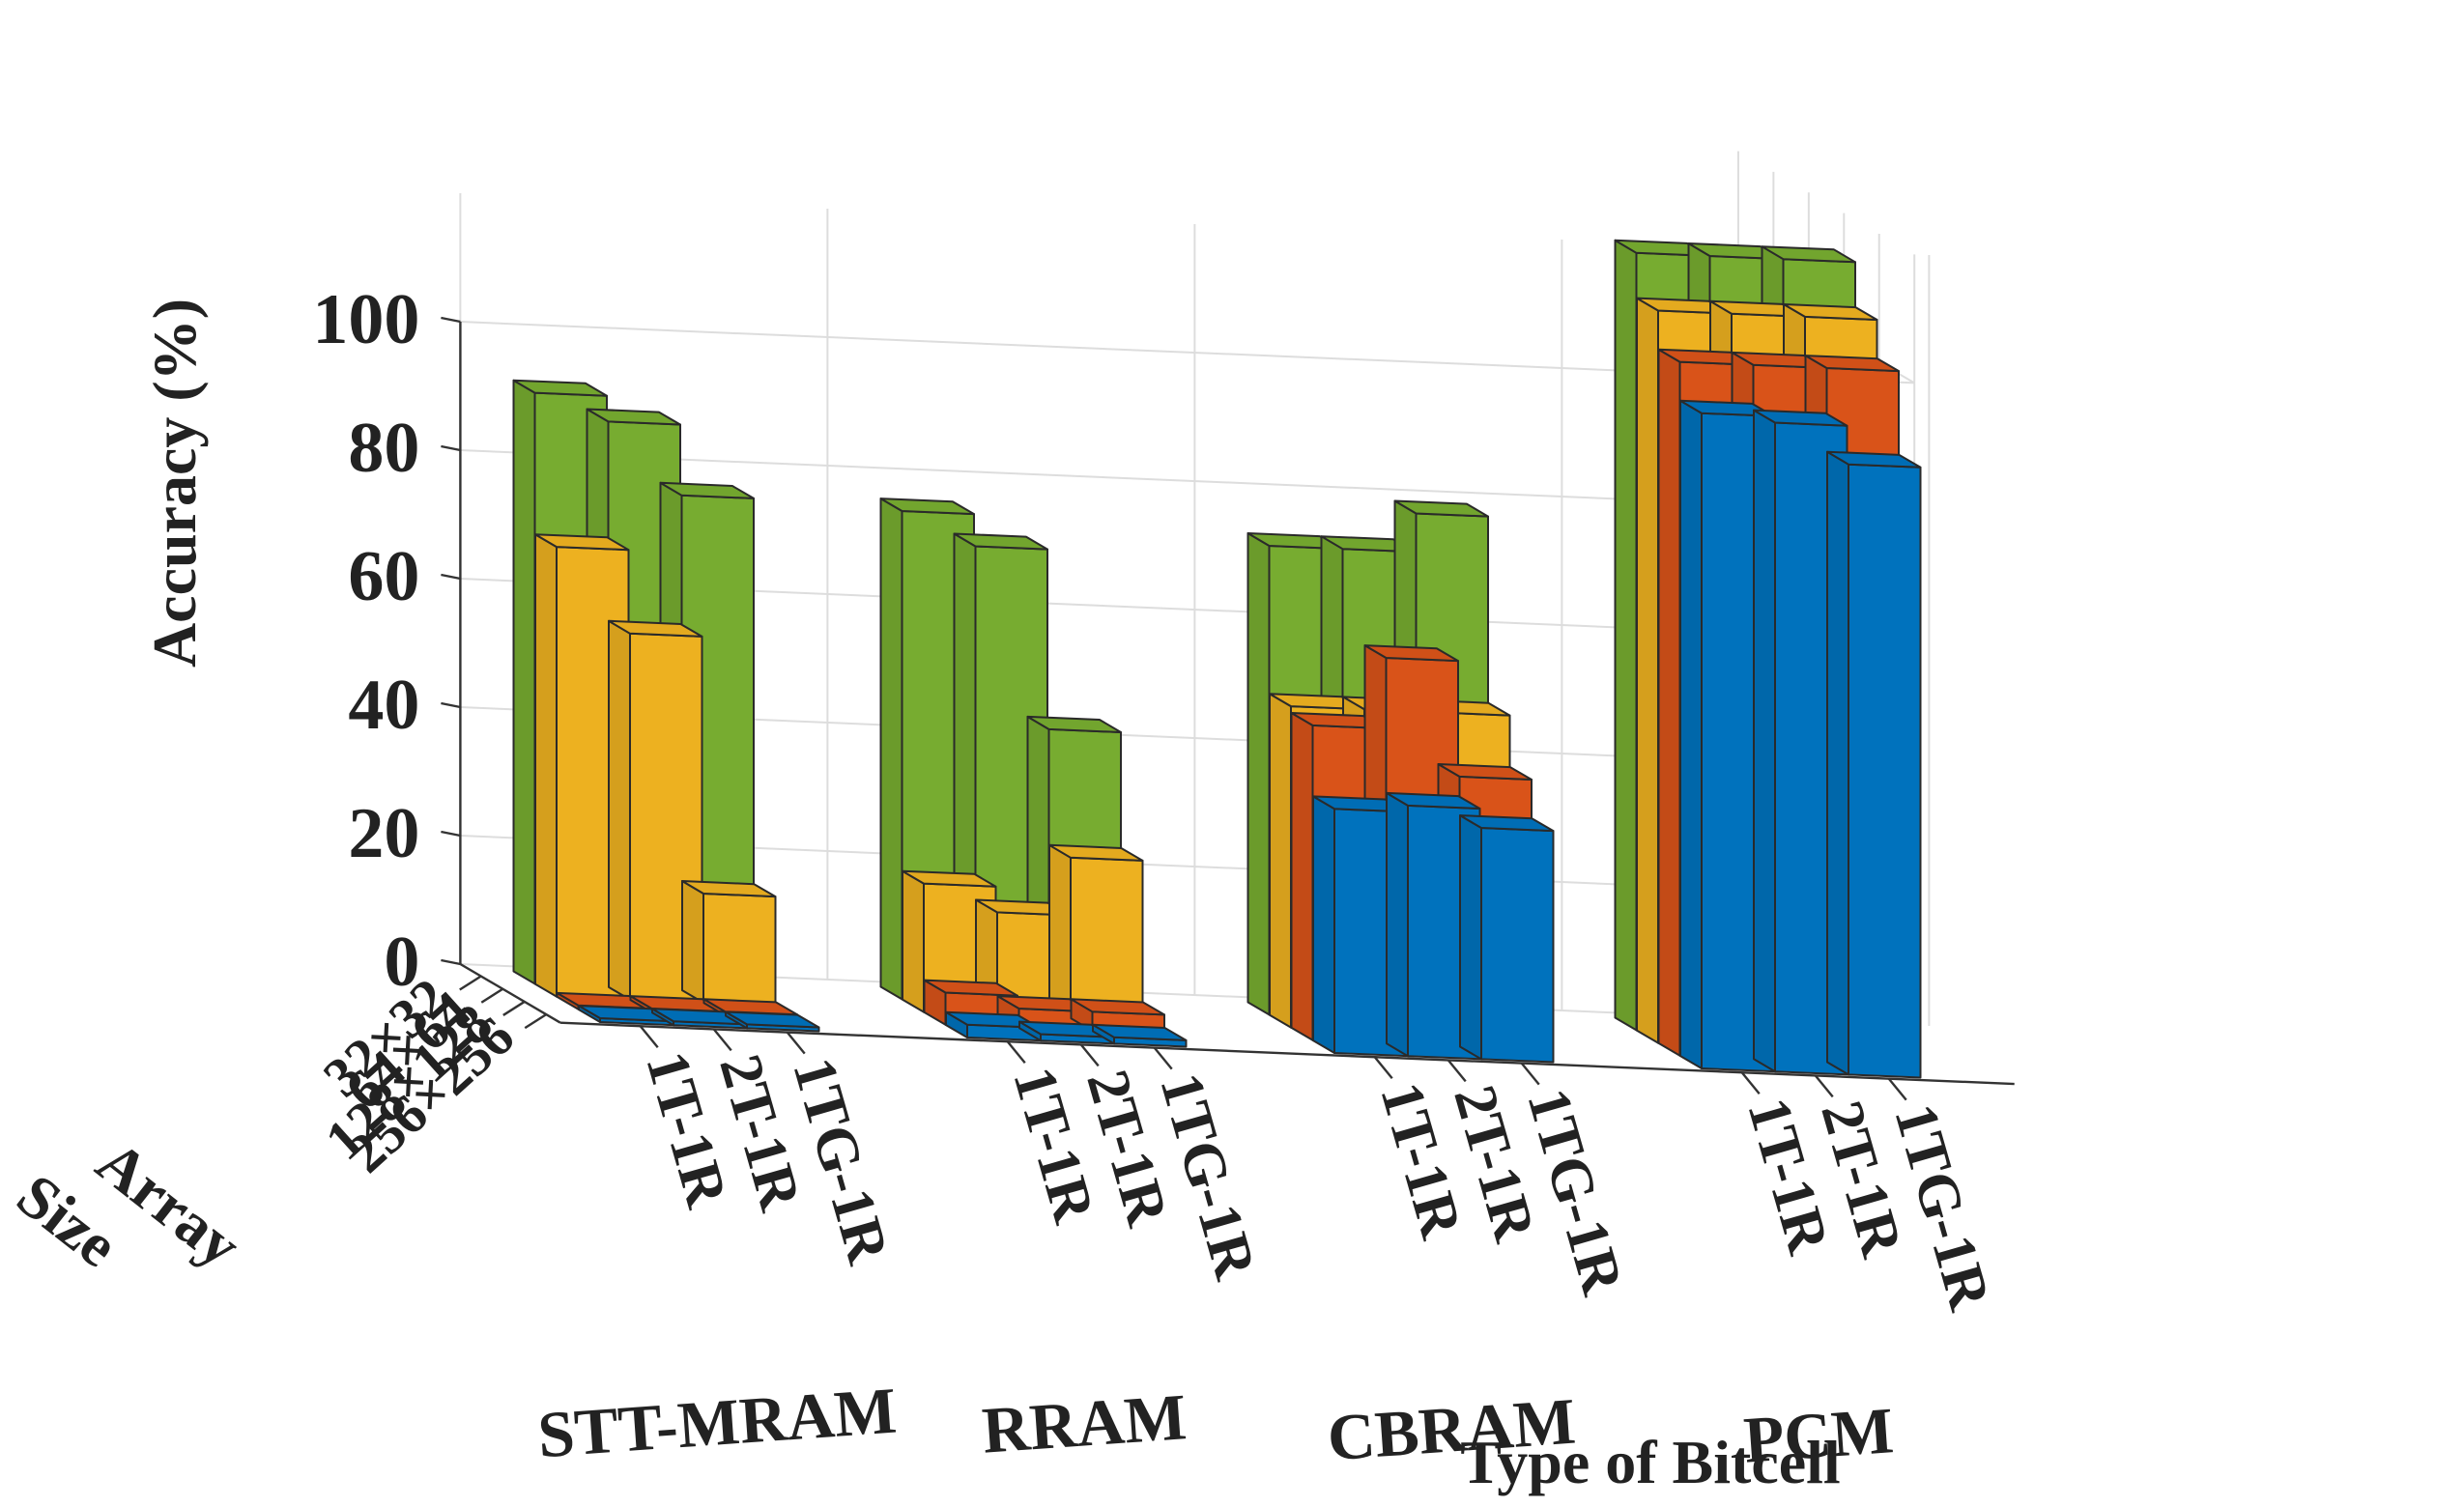  Describe the element at coordinates (1084, 1423) in the screenshot. I see `group-label-rram: RRAM` at that location.